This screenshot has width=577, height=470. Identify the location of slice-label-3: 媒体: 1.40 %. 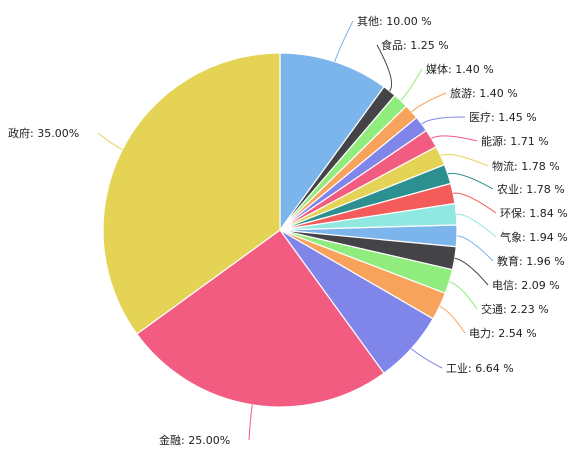
(460, 69).